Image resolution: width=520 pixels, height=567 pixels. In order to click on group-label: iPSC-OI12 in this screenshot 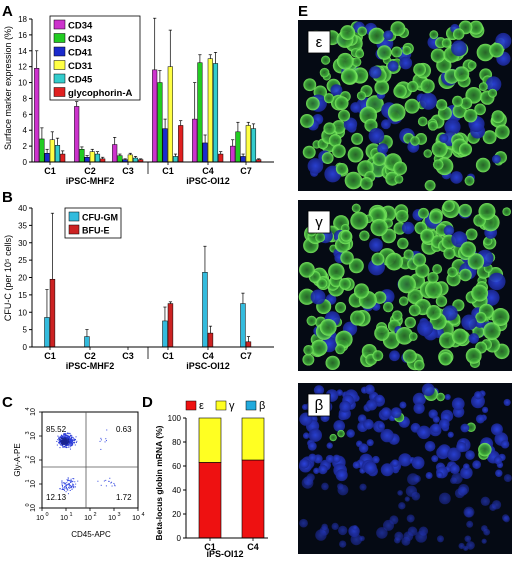, I will do `click(208, 181)`.